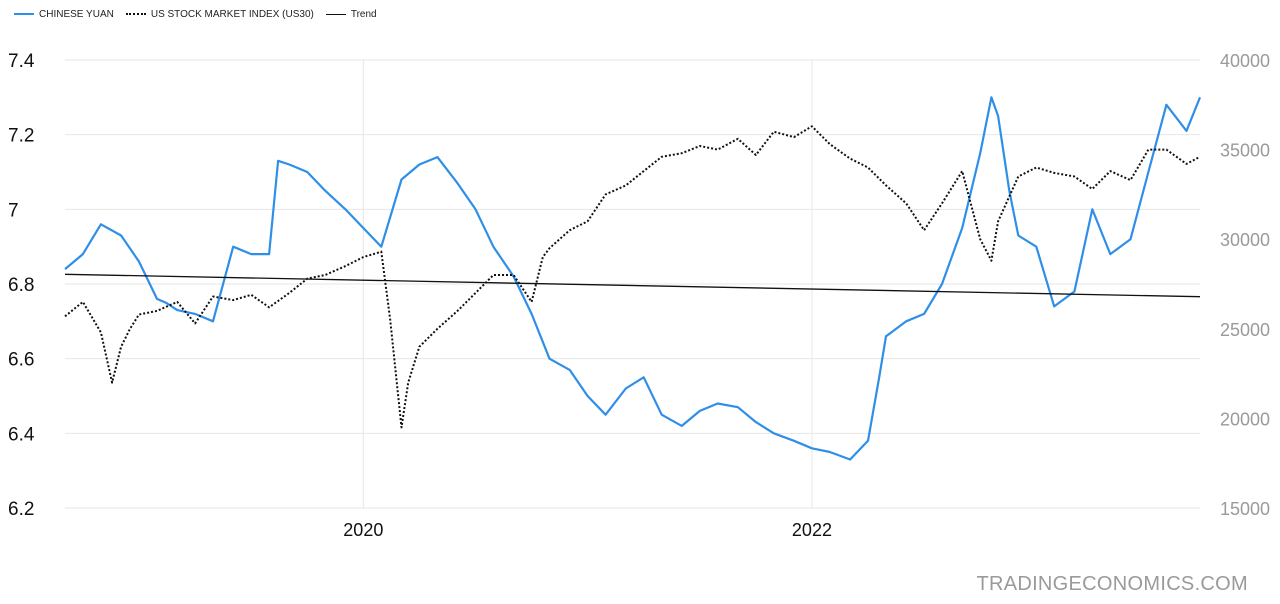 Image resolution: width=1280 pixels, height=604 pixels. What do you see at coordinates (363, 530) in the screenshot?
I see `x-tick-label: 2020` at bounding box center [363, 530].